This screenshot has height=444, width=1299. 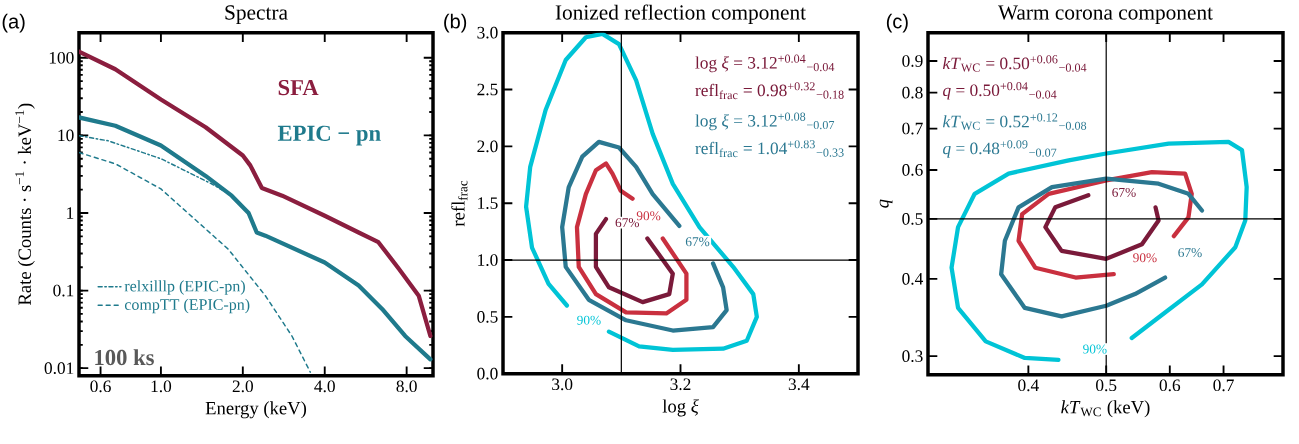 I want to click on annotation: SFA, so click(x=298, y=88).